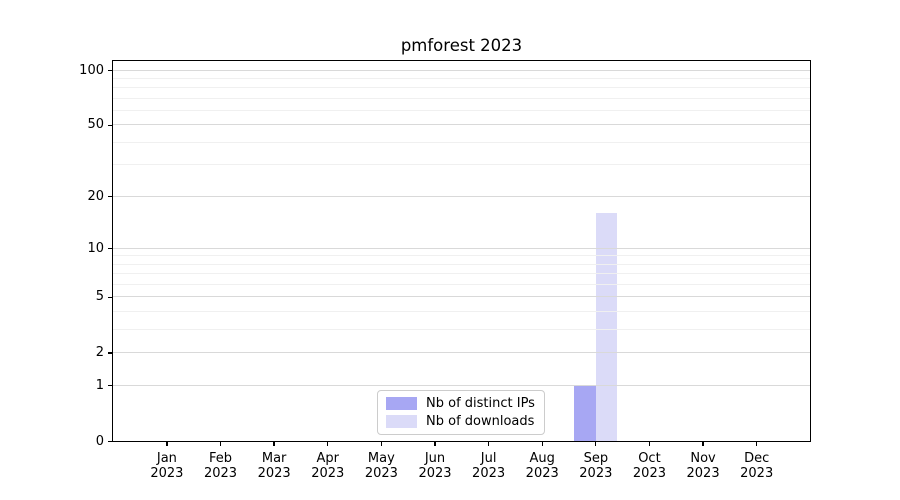 The image size is (900, 500). I want to click on y-tick-label: 1, so click(99, 385).